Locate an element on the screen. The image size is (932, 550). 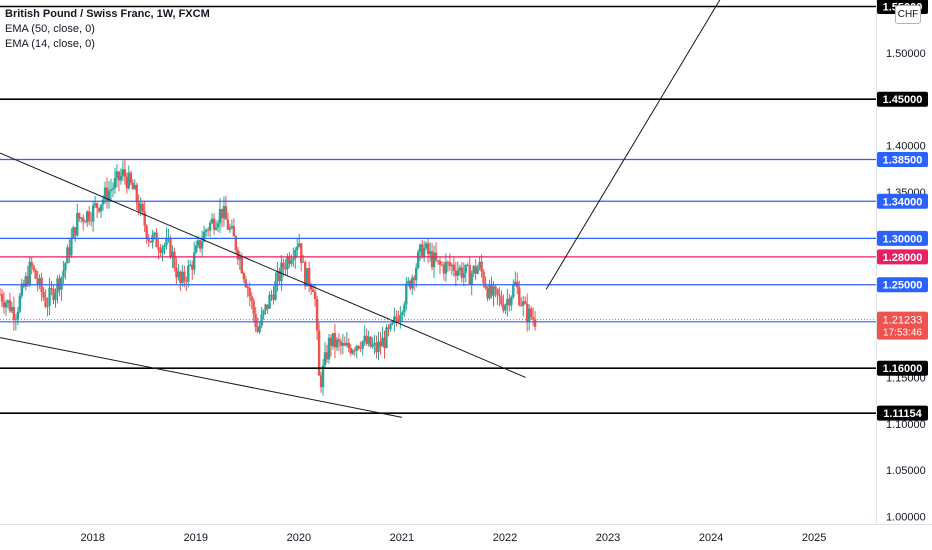
level-label: 1.30000 is located at coordinates (902, 238).